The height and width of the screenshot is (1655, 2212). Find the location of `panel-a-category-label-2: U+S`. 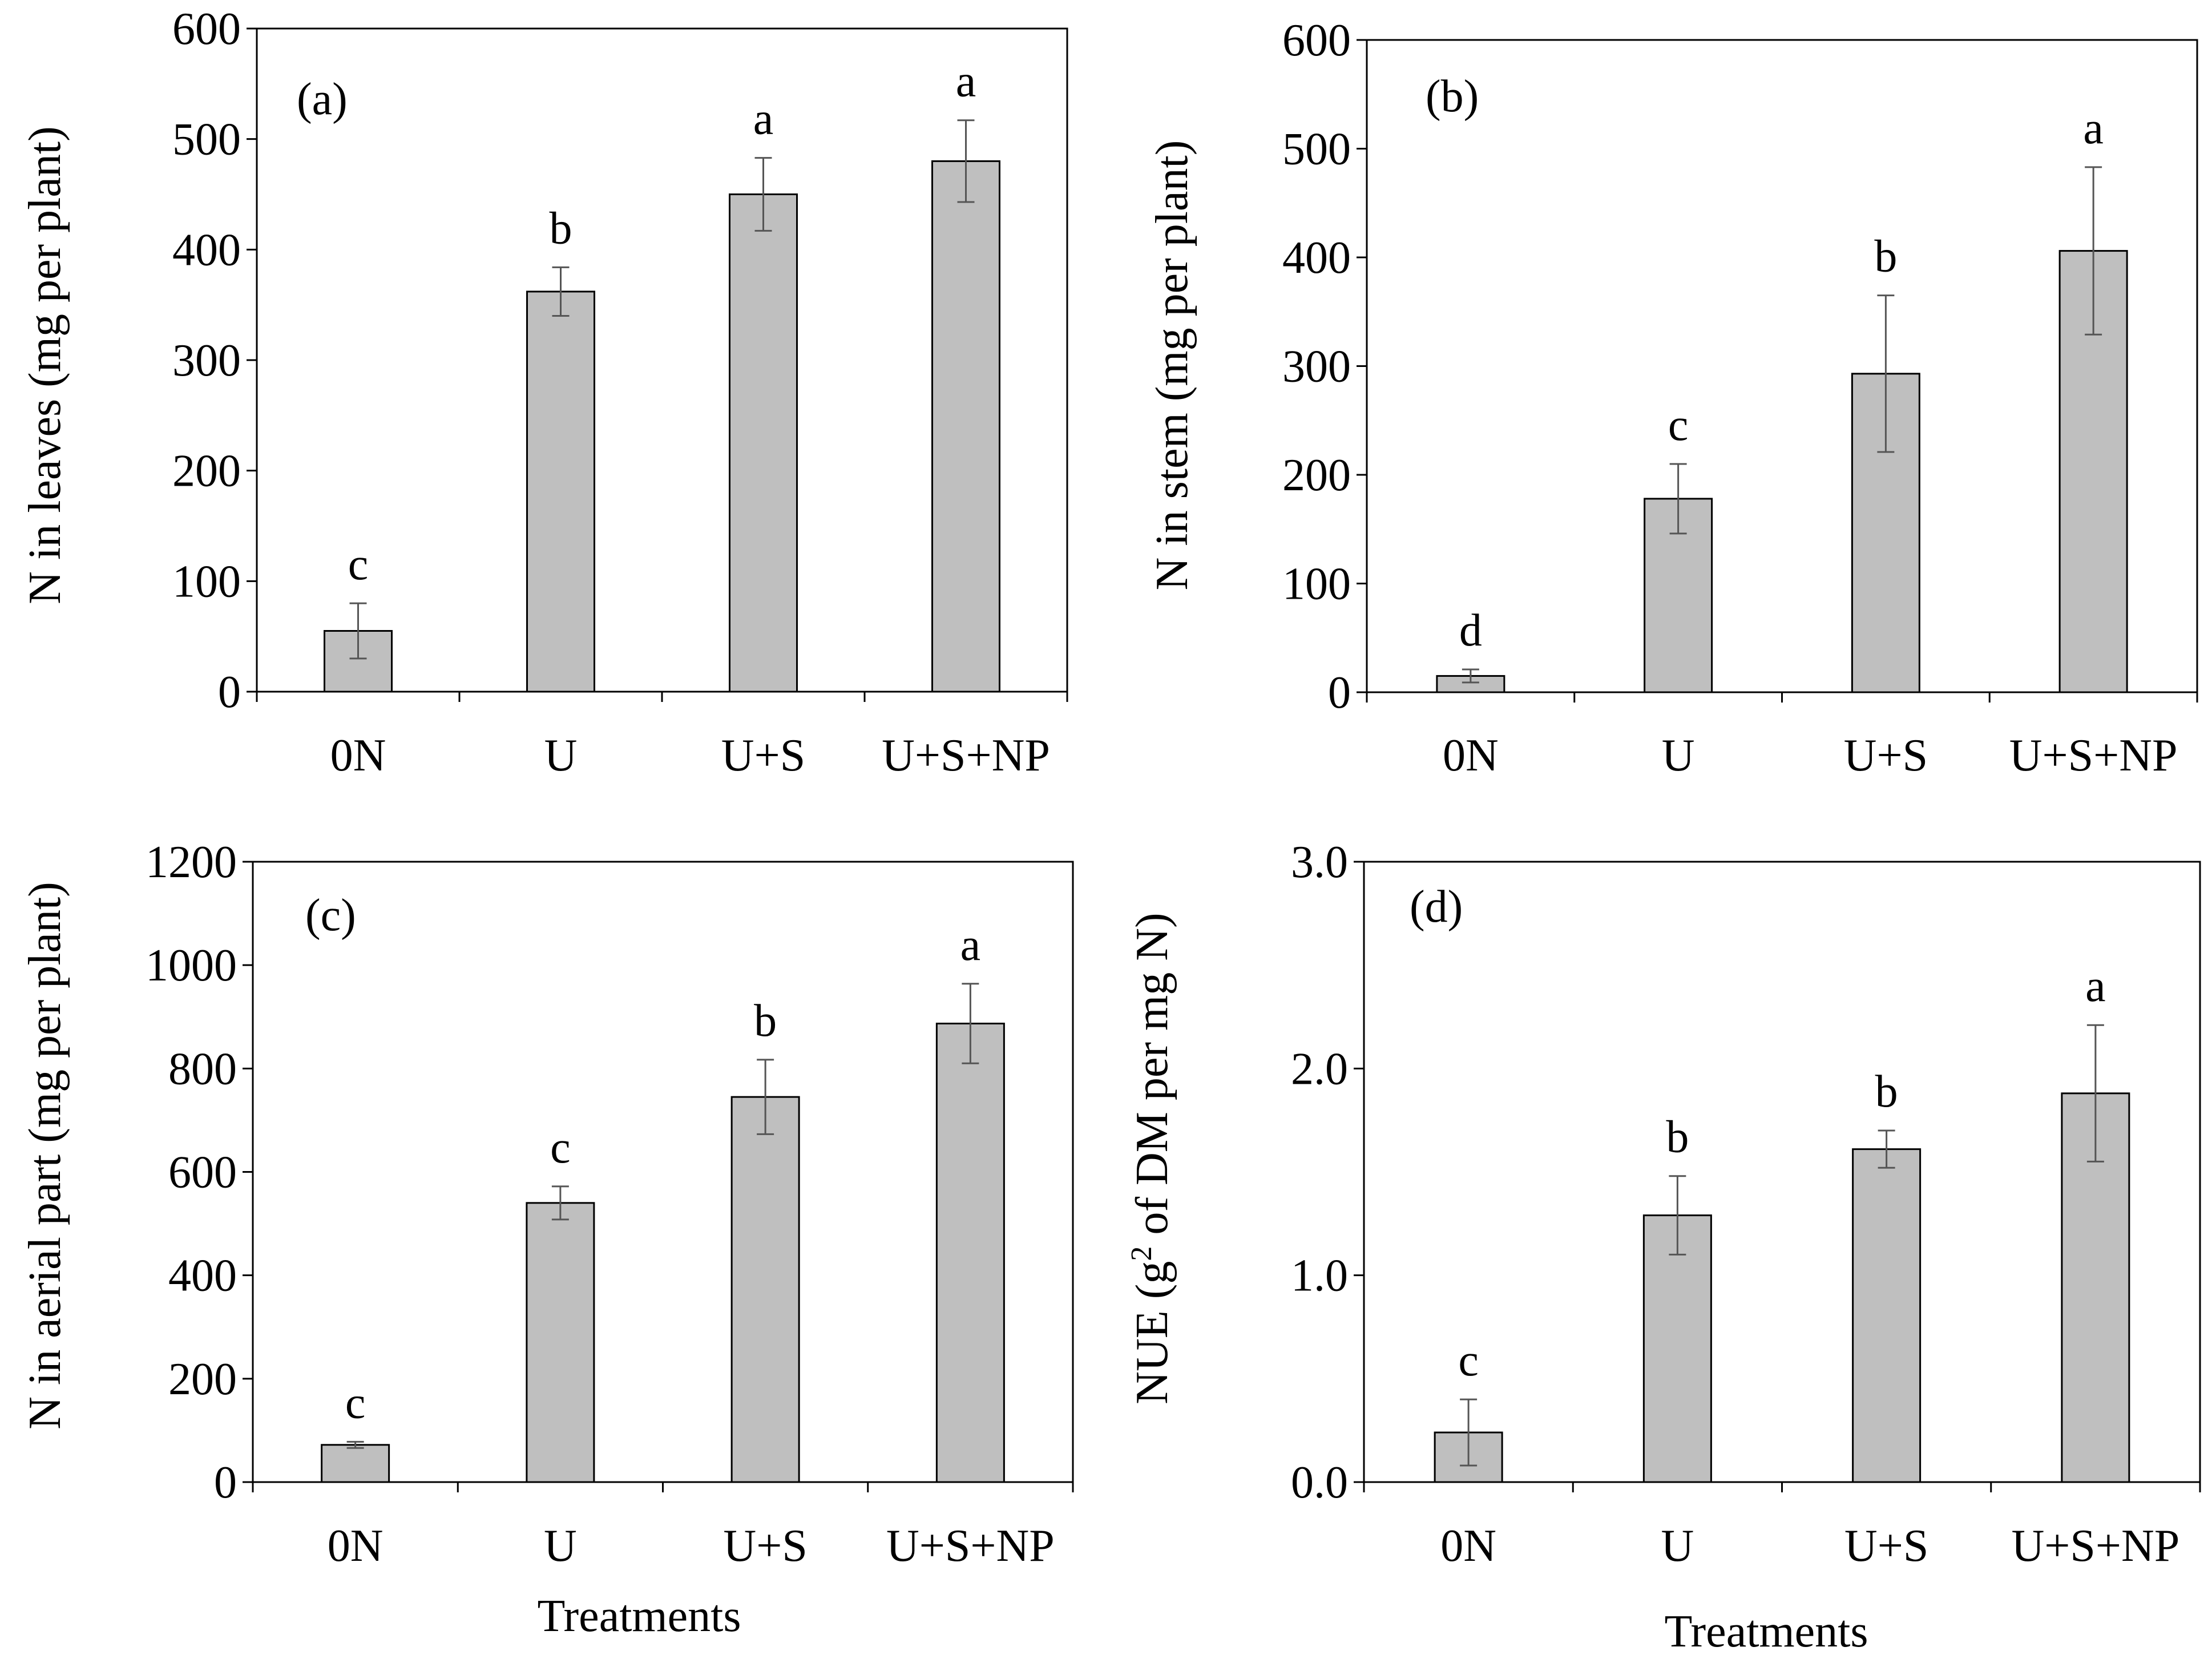

panel-a-category-label-2: U+S is located at coordinates (763, 755).